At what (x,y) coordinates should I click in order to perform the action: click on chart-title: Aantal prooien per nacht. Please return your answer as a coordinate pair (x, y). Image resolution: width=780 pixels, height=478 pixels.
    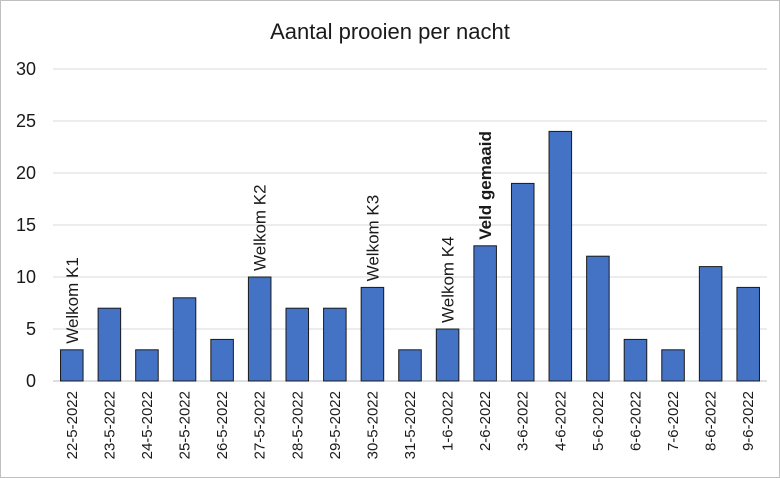
    Looking at the image, I should click on (390, 31).